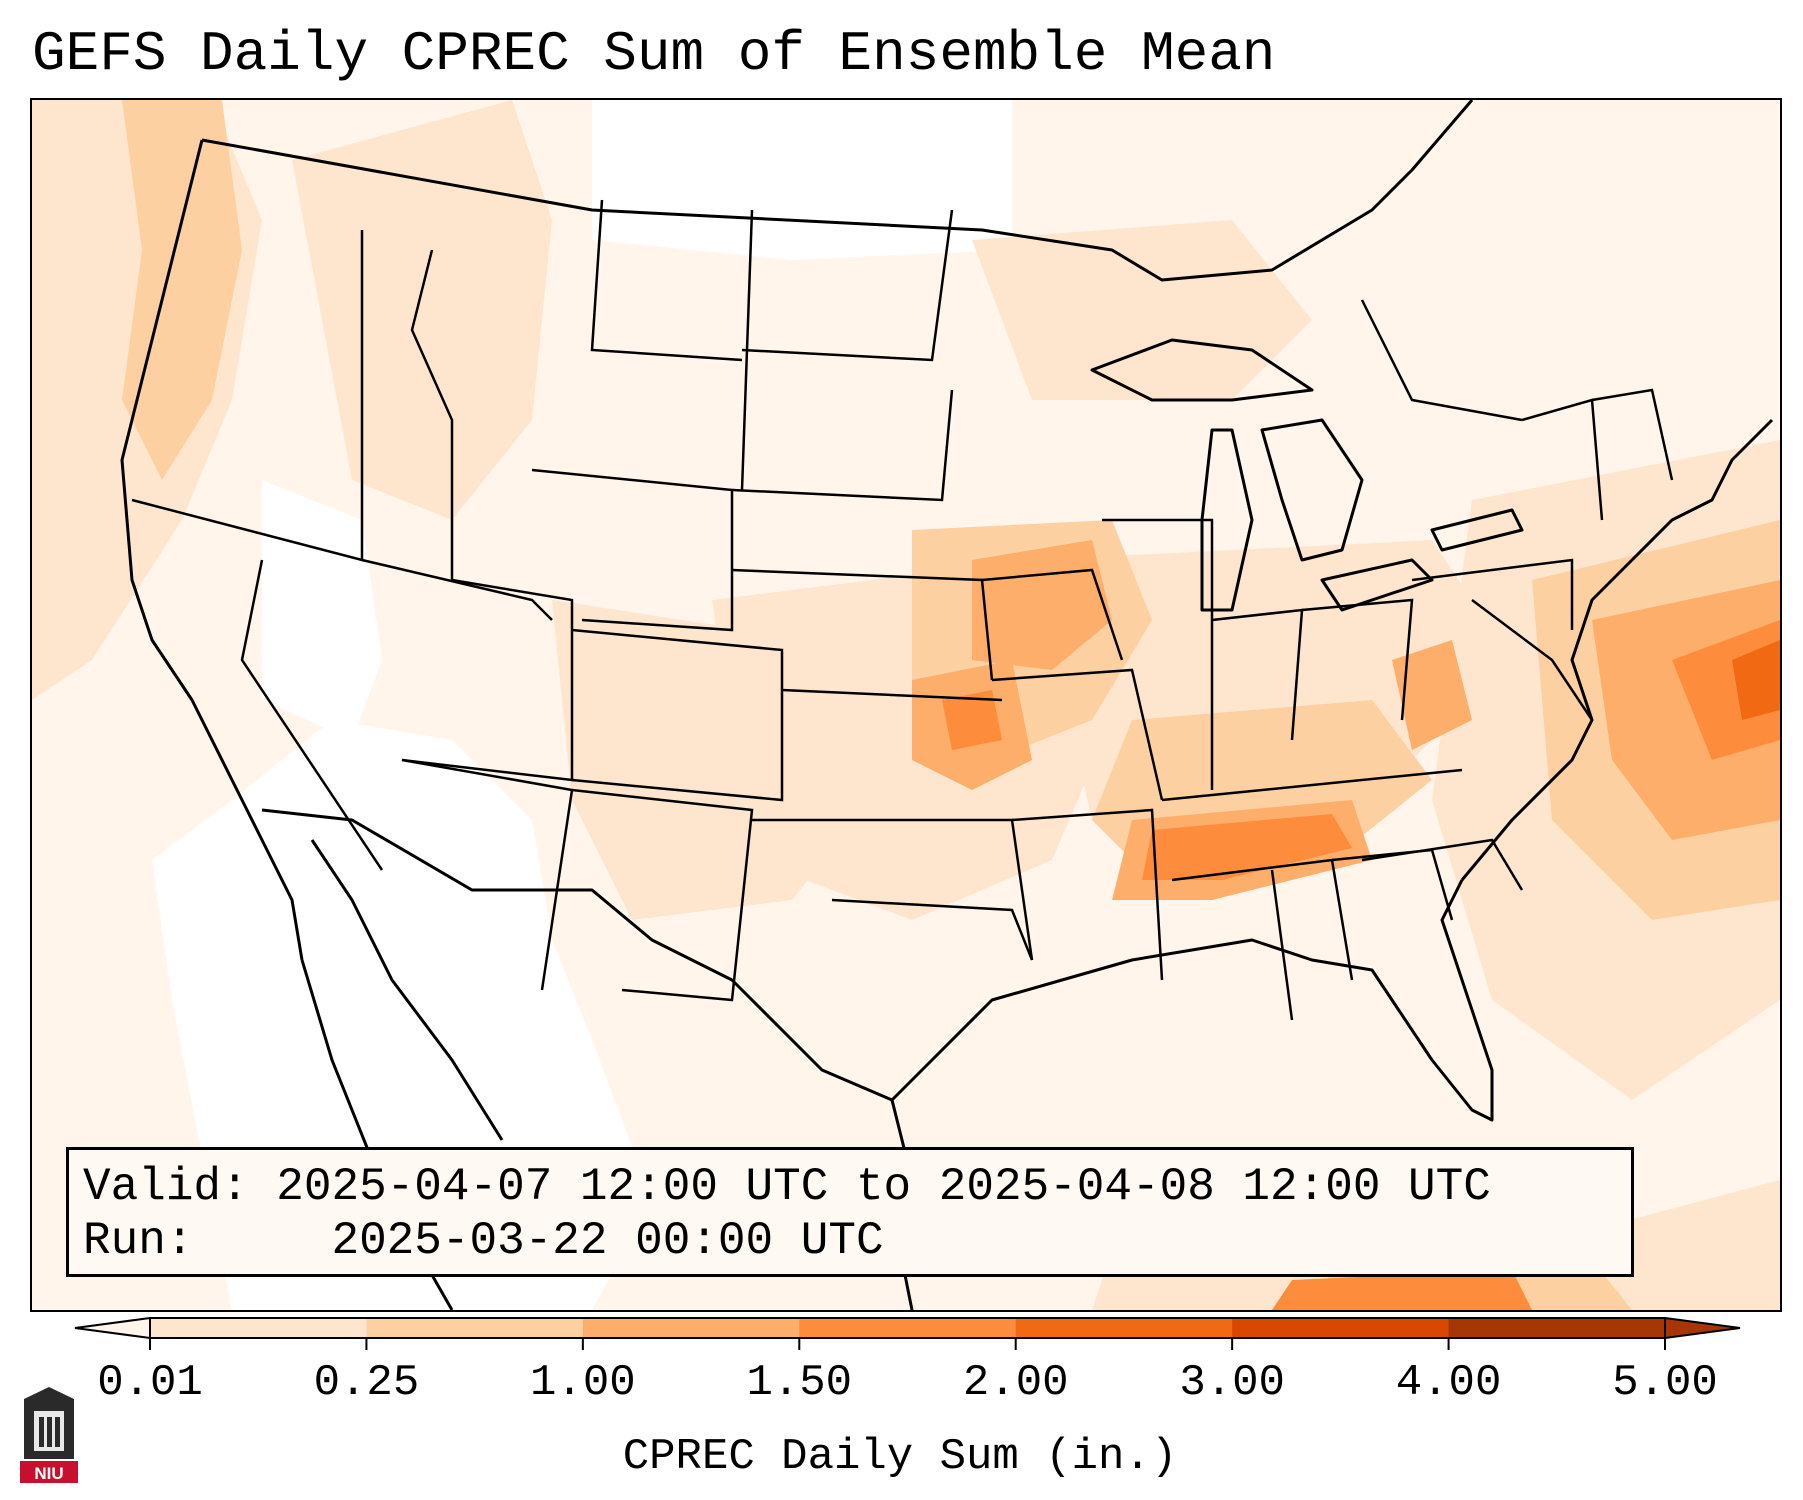  Describe the element at coordinates (166, 1187) in the screenshot. I see `valid-label: Valid:` at that location.